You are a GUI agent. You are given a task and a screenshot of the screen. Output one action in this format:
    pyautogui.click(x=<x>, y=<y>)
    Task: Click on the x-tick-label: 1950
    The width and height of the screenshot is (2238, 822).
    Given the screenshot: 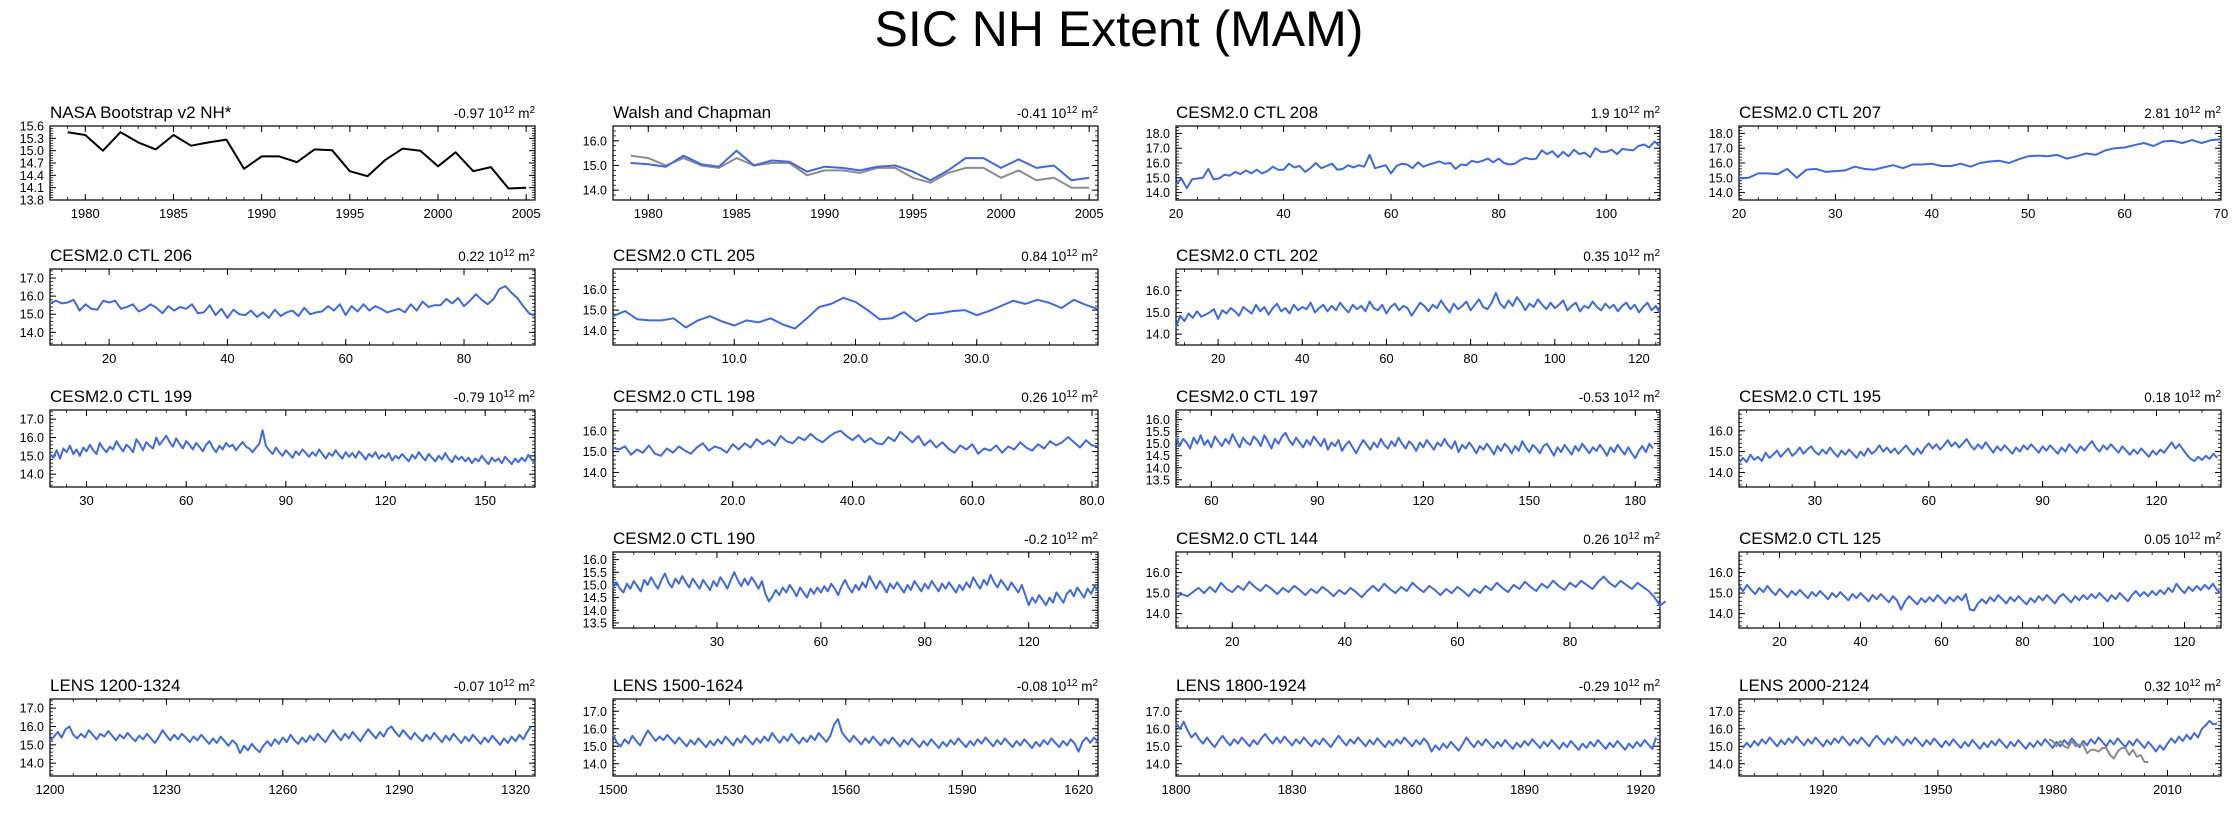 What is the action you would take?
    pyautogui.click(x=1937, y=789)
    